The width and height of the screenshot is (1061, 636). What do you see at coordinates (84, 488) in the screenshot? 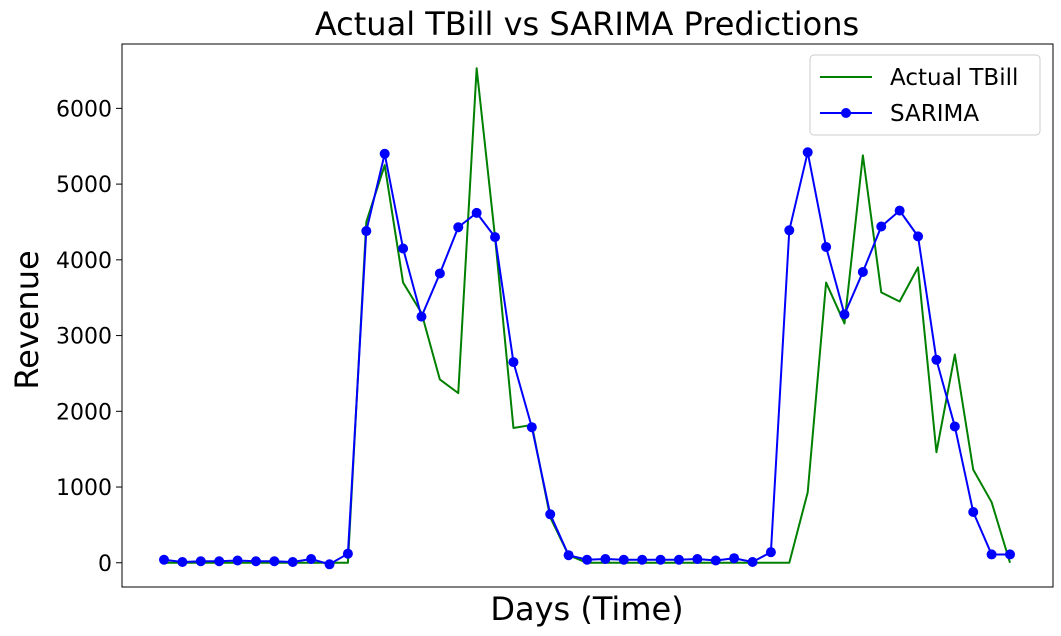
I see `y-tick-label: 1000` at bounding box center [84, 488].